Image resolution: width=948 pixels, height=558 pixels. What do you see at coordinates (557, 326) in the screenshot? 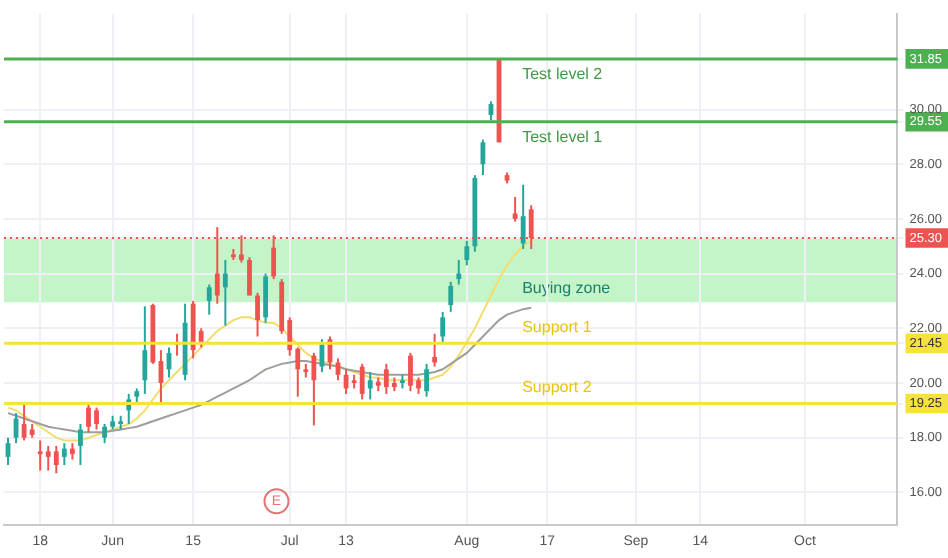
I see `ref-line-label: Support 1` at bounding box center [557, 326].